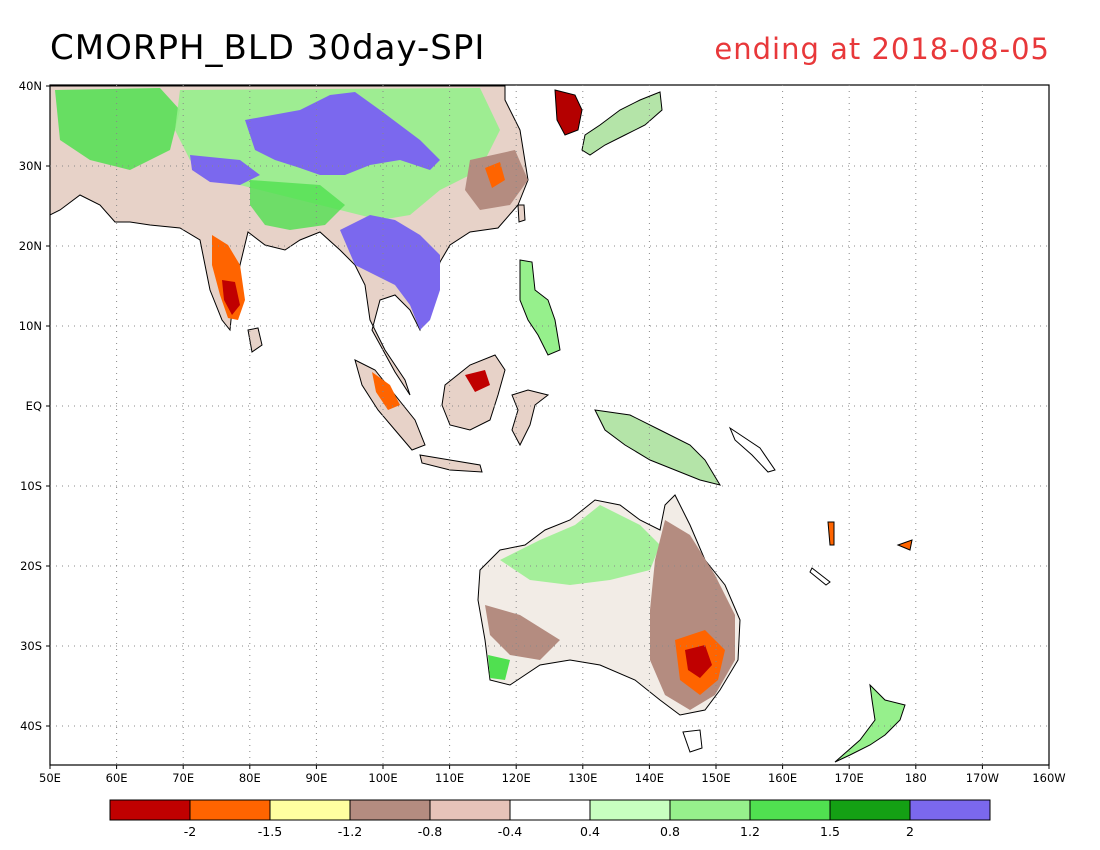 The height and width of the screenshot is (850, 1100). I want to click on colorbar-label: -1.2, so click(350, 831).